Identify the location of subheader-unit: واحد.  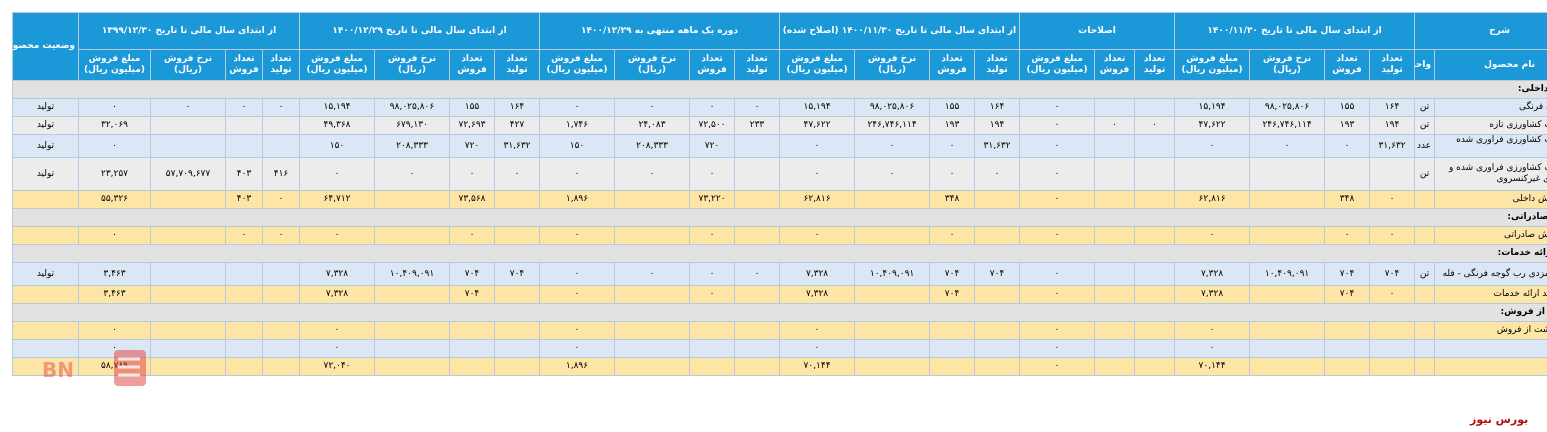
(1425, 65).